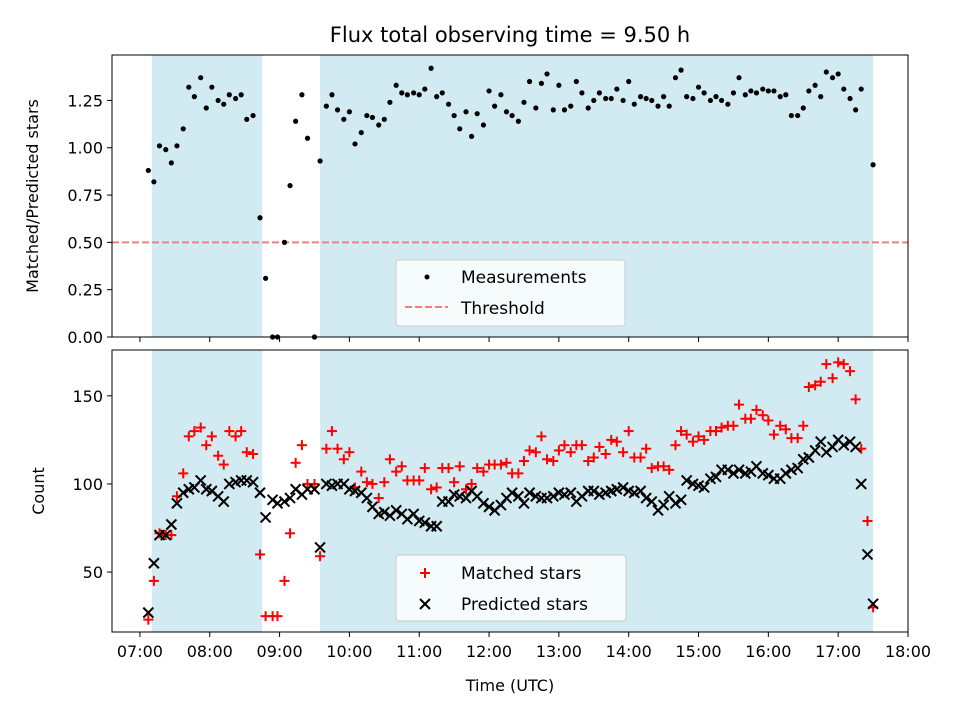 This screenshot has width=960, height=720. I want to click on x-tick-label: 18:00, so click(908, 651).